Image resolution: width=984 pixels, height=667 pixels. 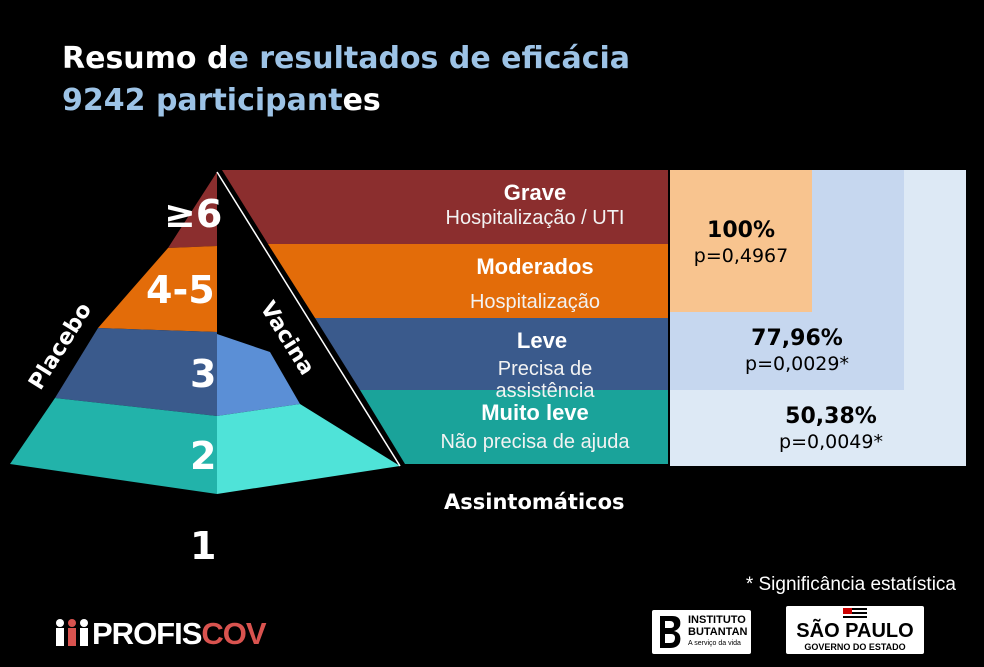 I want to click on title-line-2: 9242 participantes, so click(x=346, y=101).